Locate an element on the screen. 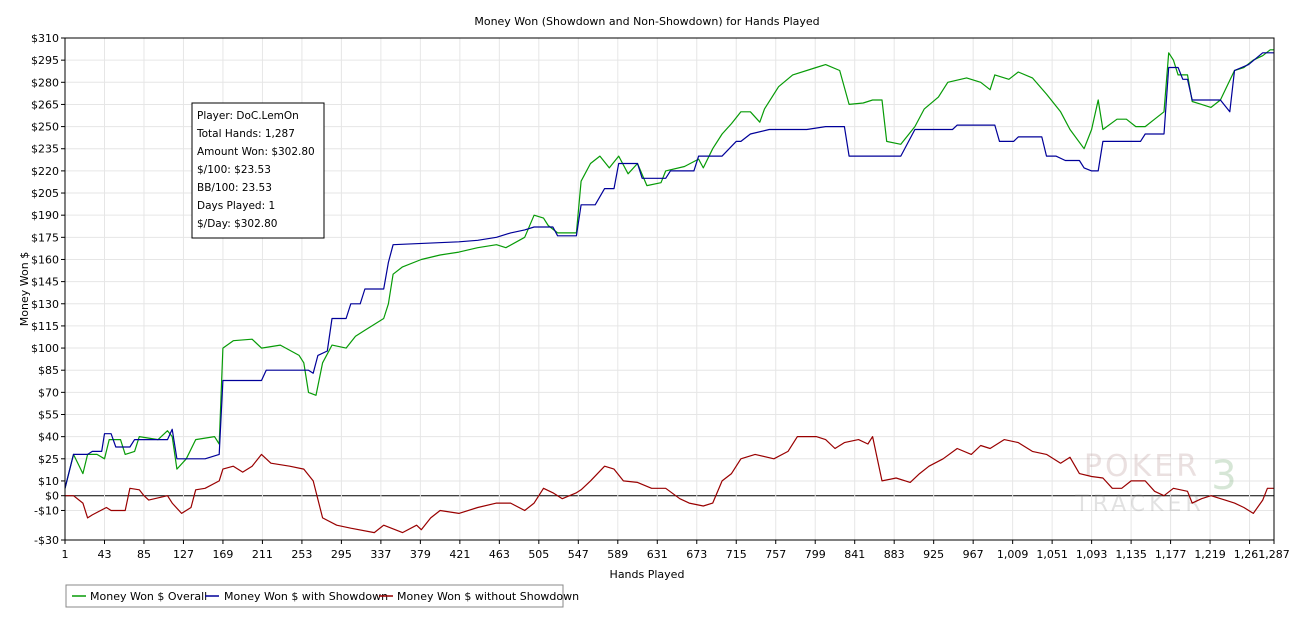 The height and width of the screenshot is (627, 1296). x-tick-label: 463 is located at coordinates (499, 554).